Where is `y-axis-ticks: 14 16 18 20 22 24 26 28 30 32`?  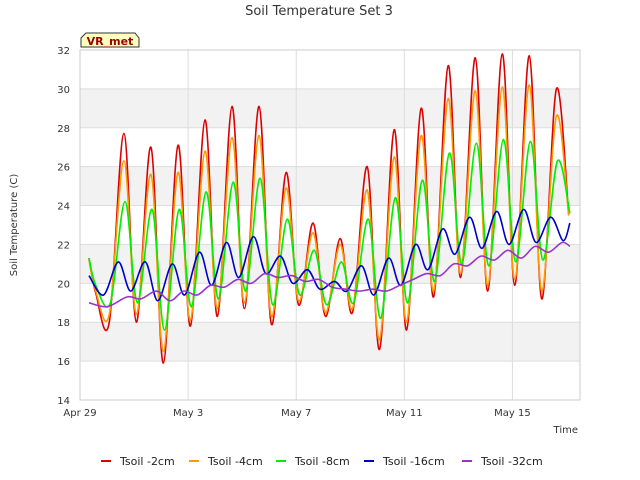
y-axis-ticks: 14 16 18 20 22 24 26 28 30 32 is located at coordinates (63, 226).